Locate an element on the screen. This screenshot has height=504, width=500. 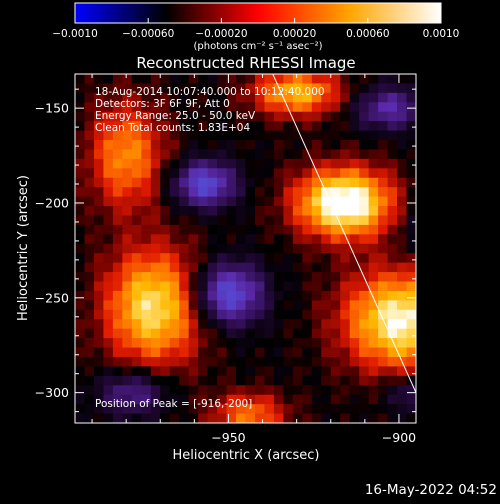
plot-title: Reconstructed RHESSI Image is located at coordinates (245, 63).